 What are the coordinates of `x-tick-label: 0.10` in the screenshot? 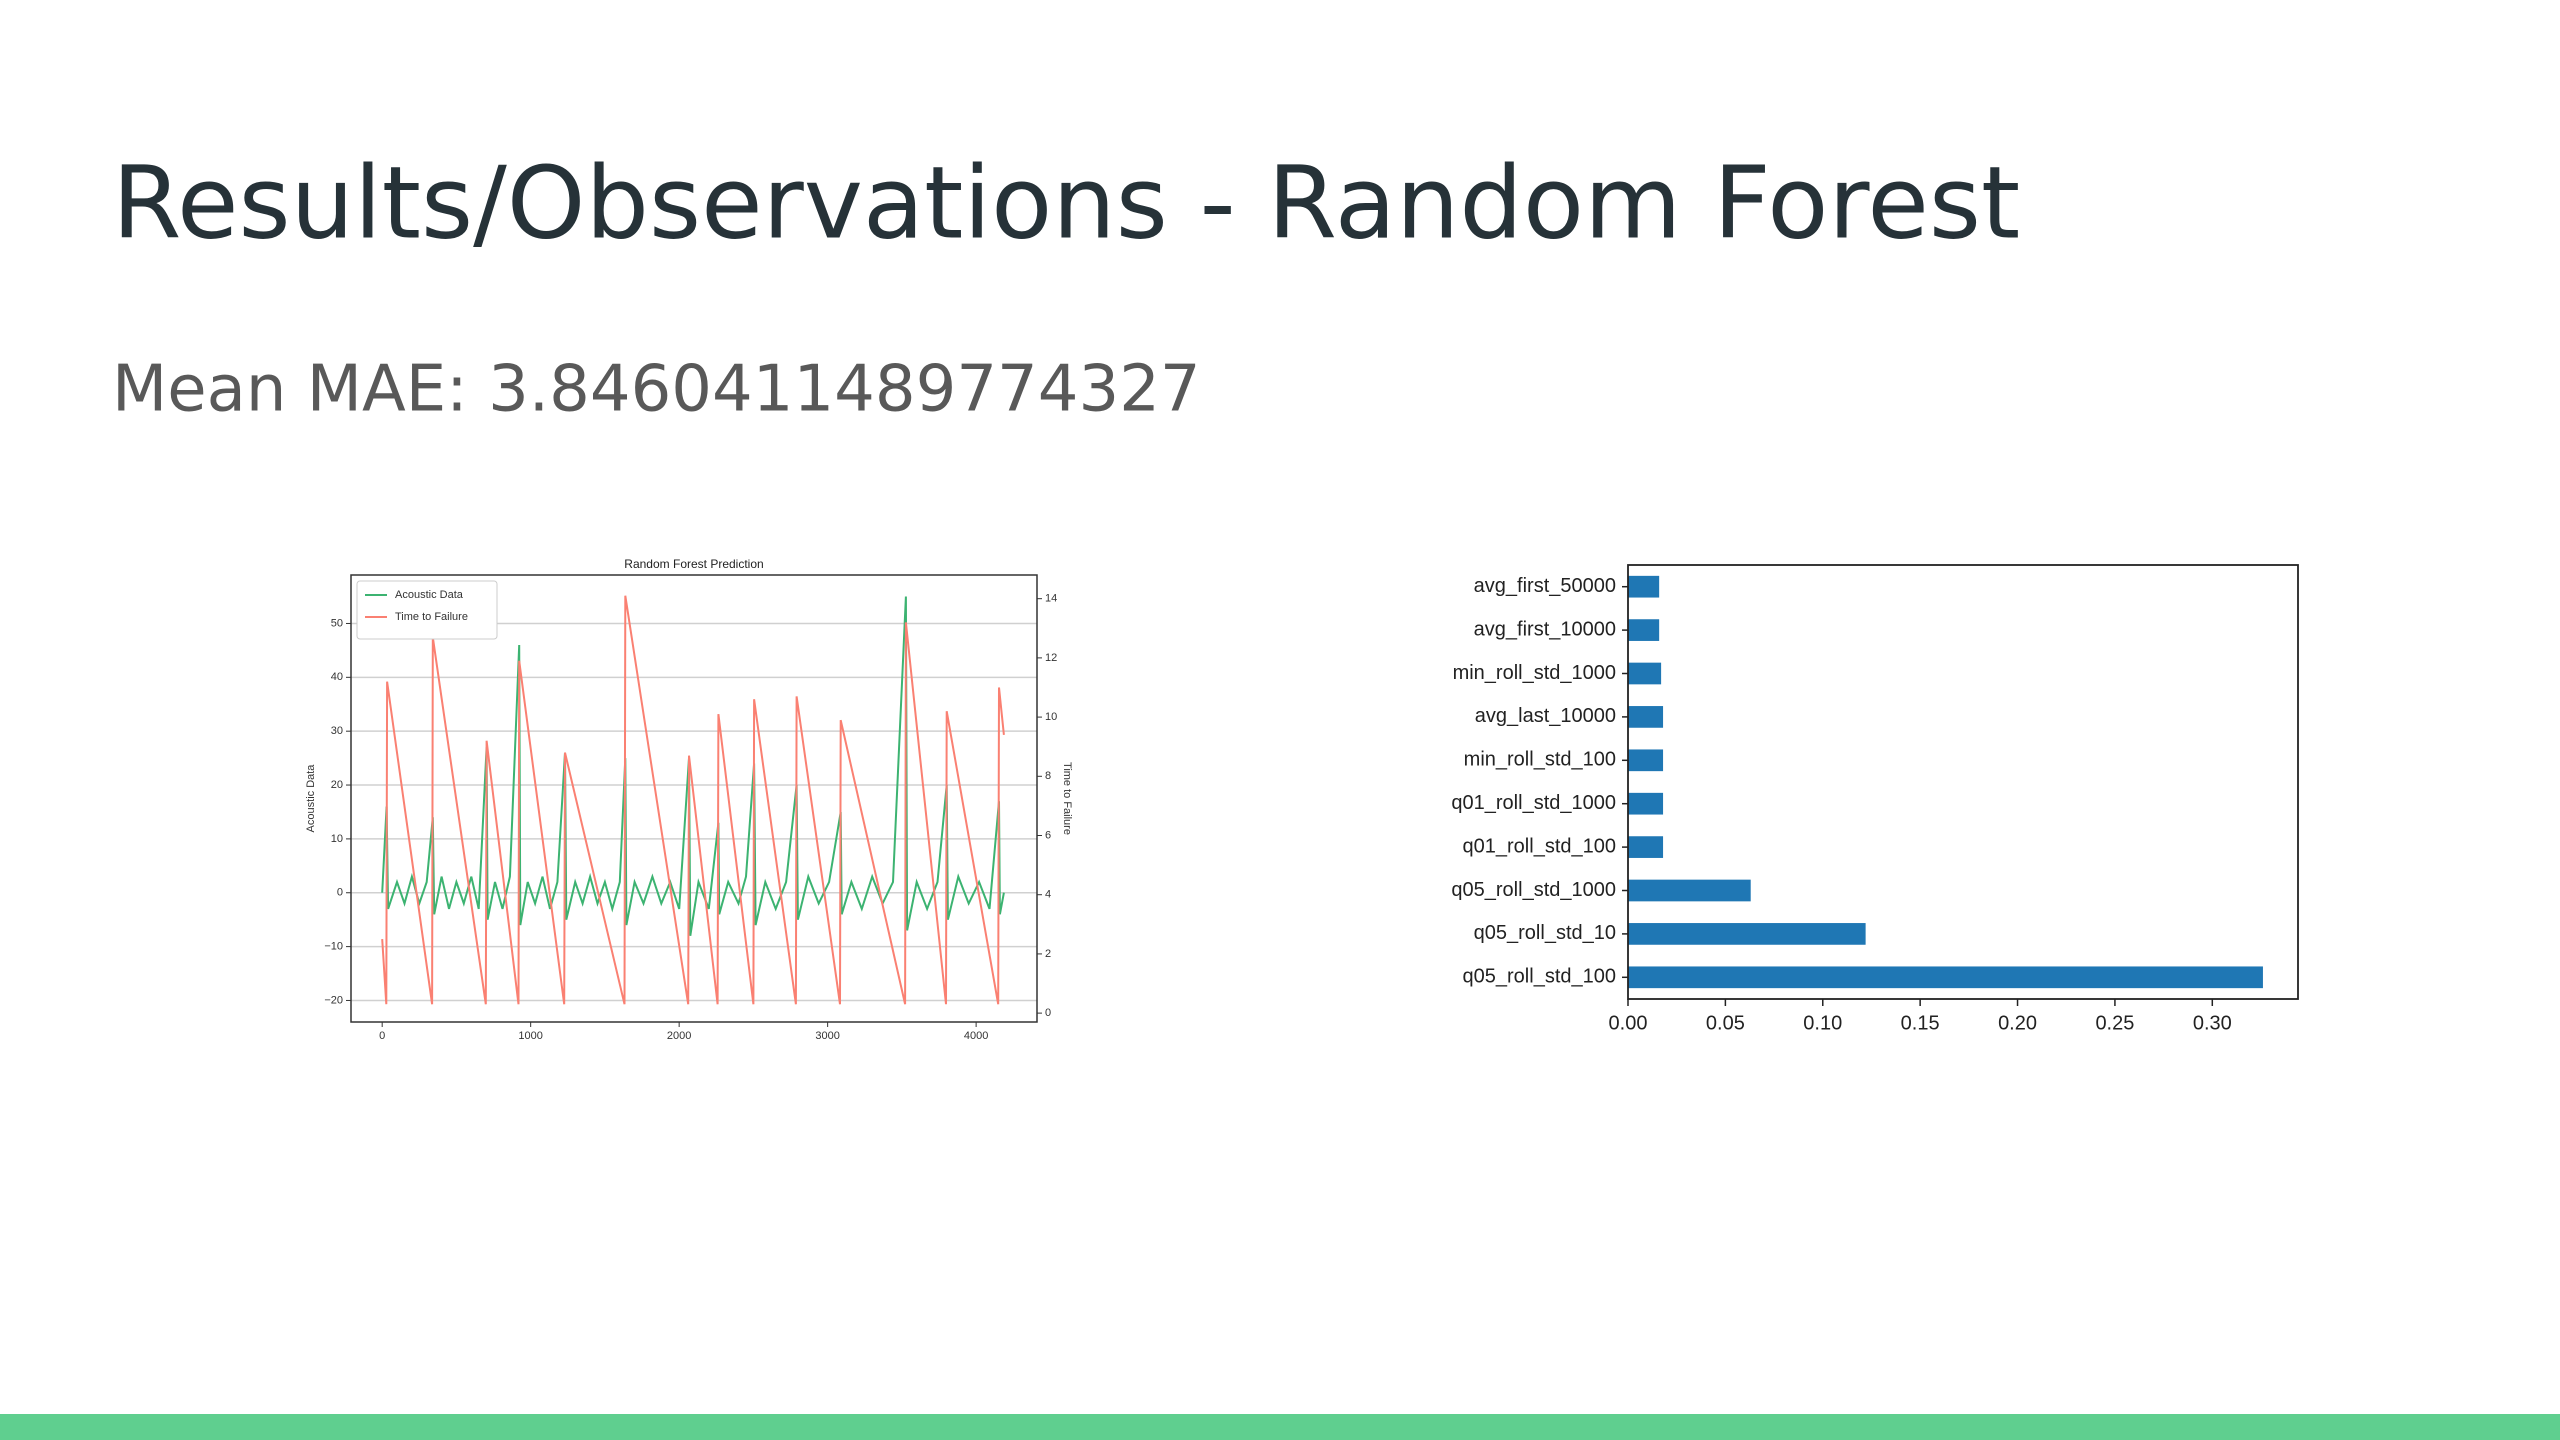 It's located at (1822, 1023).